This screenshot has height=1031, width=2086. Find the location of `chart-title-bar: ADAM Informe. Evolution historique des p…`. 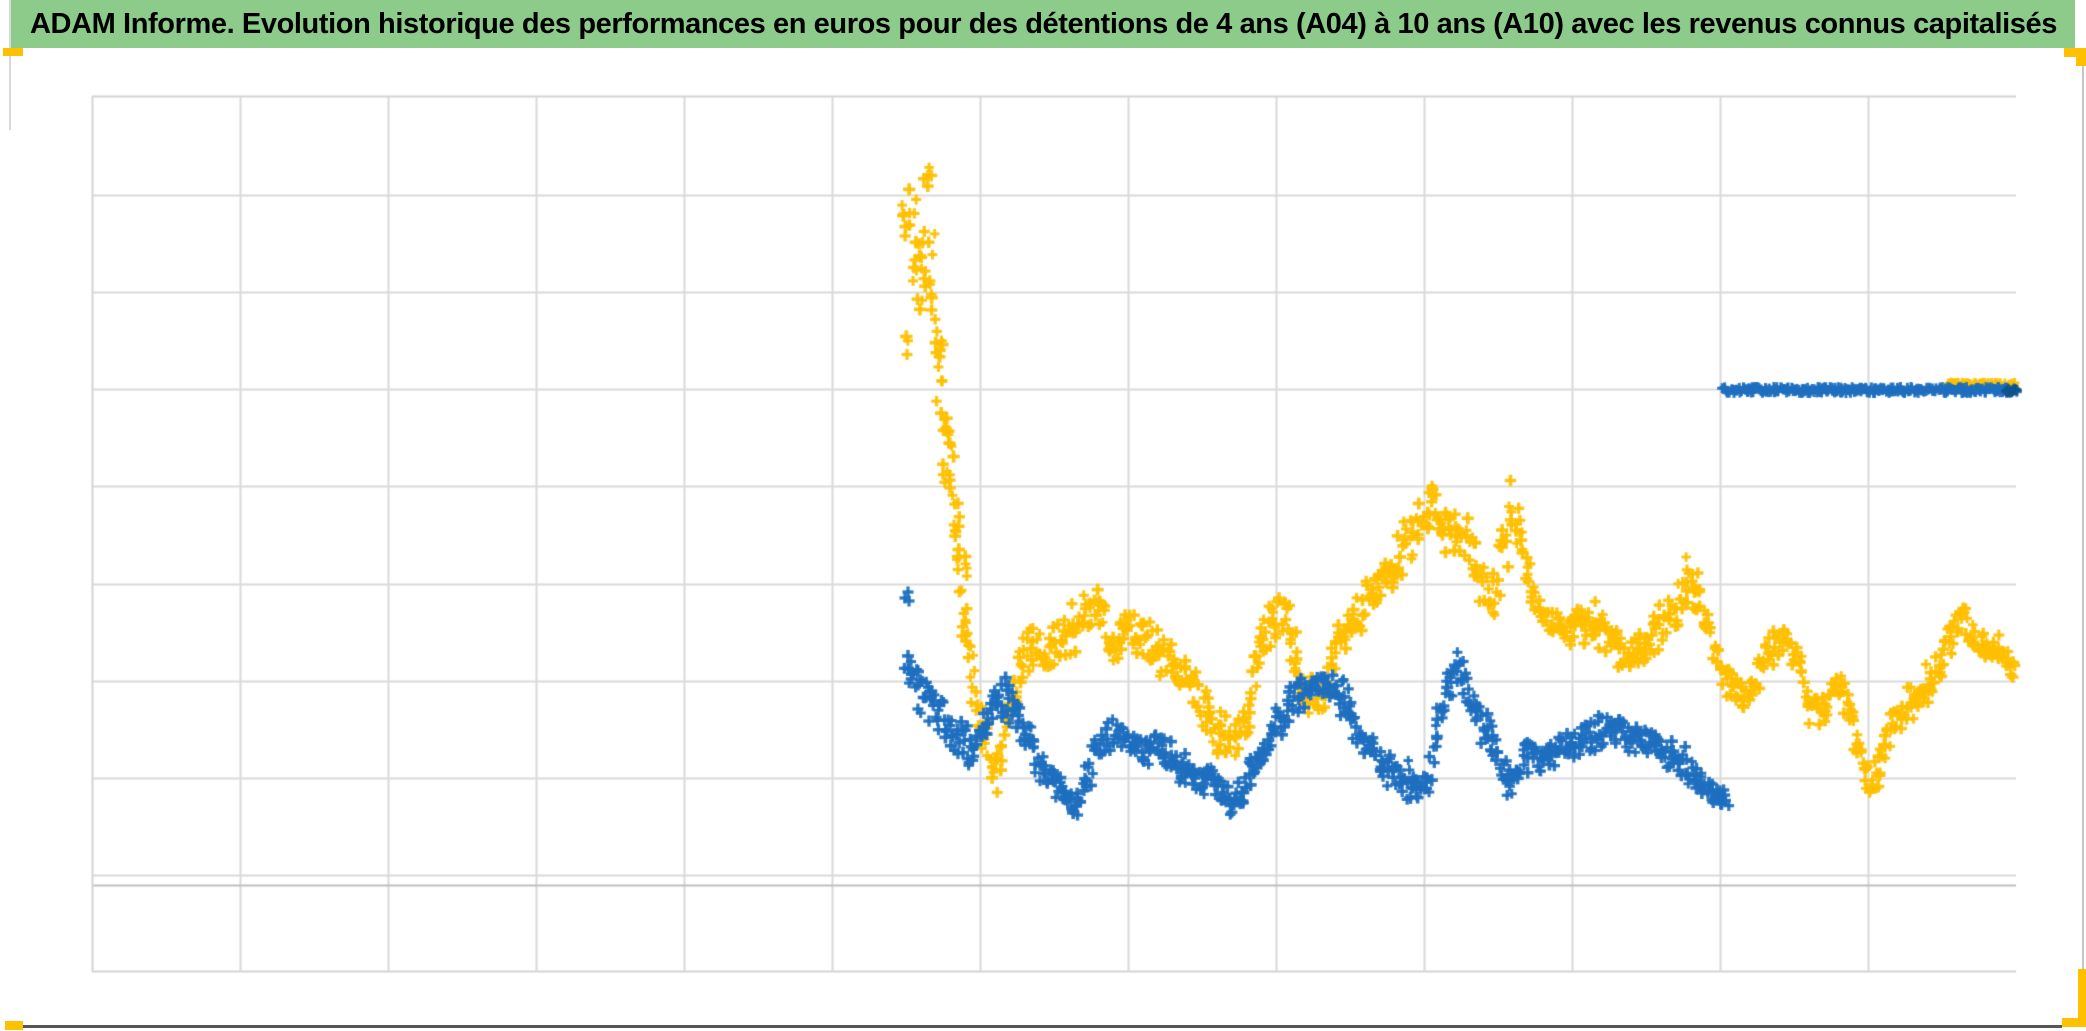

chart-title-bar: ADAM Informe. Evolution historique des p… is located at coordinates (1042, 24).